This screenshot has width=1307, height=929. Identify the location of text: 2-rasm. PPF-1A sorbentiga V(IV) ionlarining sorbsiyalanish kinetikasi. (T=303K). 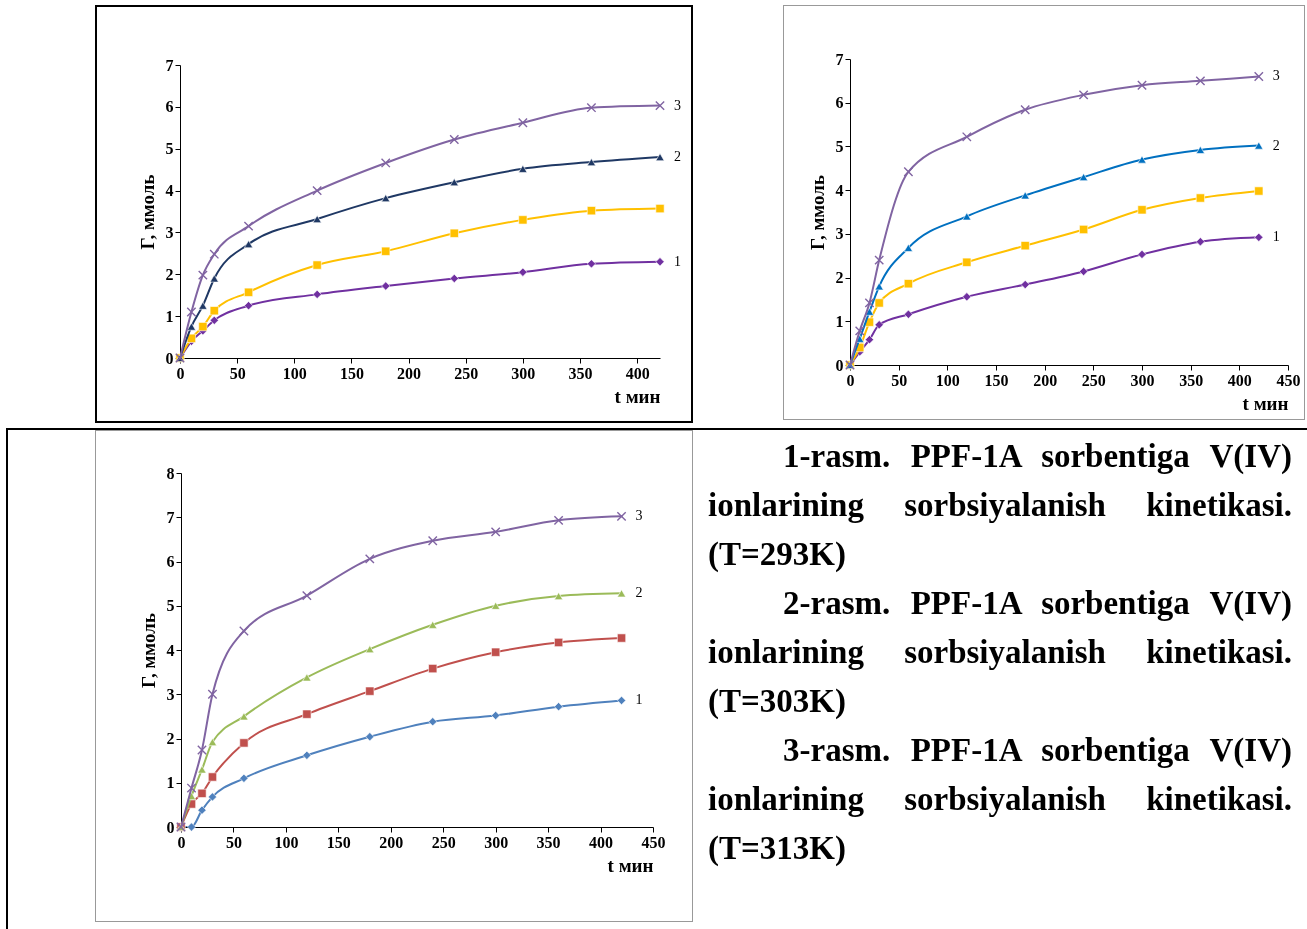
(1000, 652).